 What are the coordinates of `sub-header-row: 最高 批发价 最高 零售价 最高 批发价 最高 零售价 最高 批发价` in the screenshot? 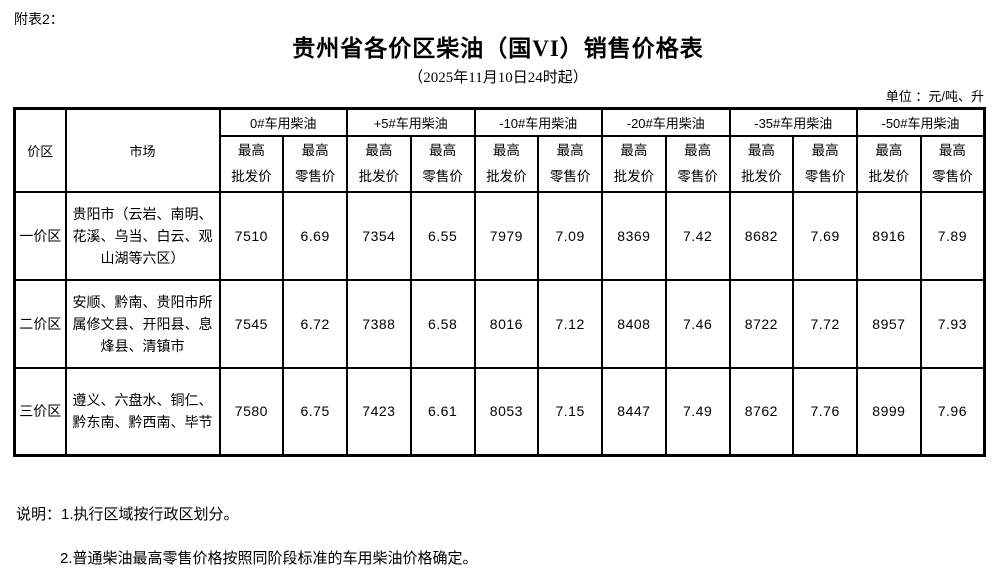 It's located at (500, 163).